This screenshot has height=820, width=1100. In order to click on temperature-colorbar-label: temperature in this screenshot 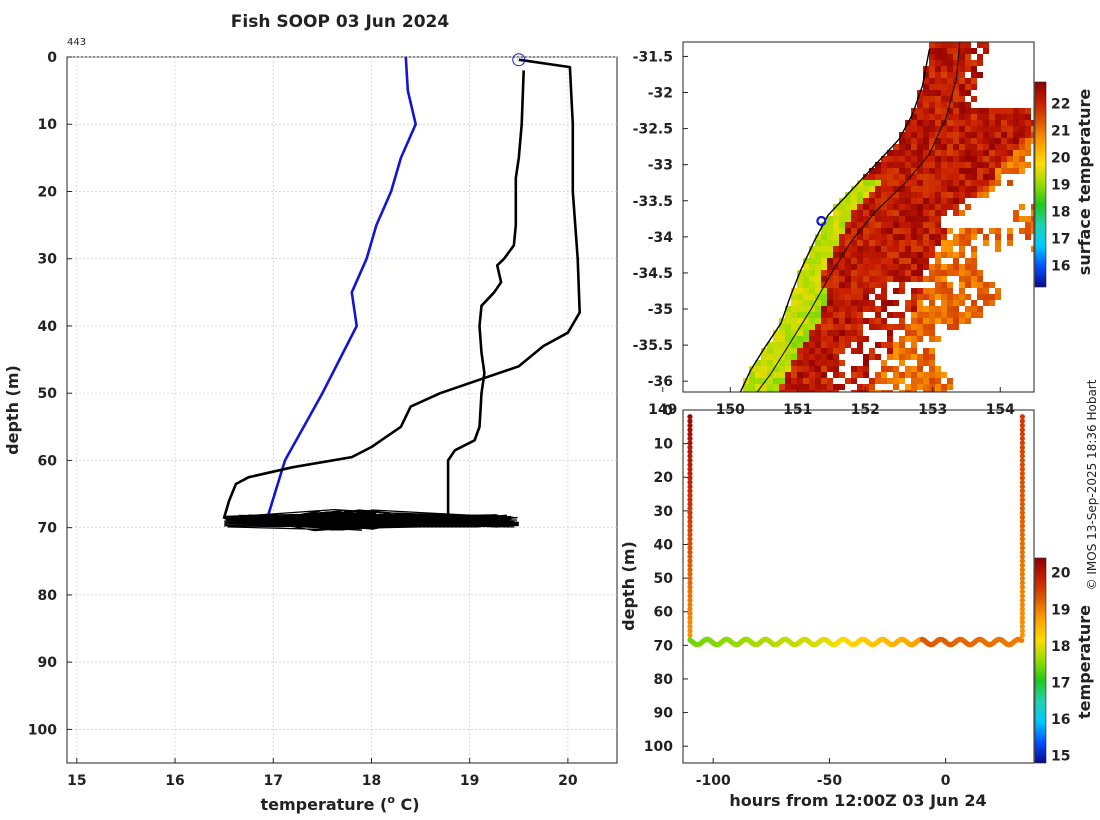, I will do `click(1084, 662)`.